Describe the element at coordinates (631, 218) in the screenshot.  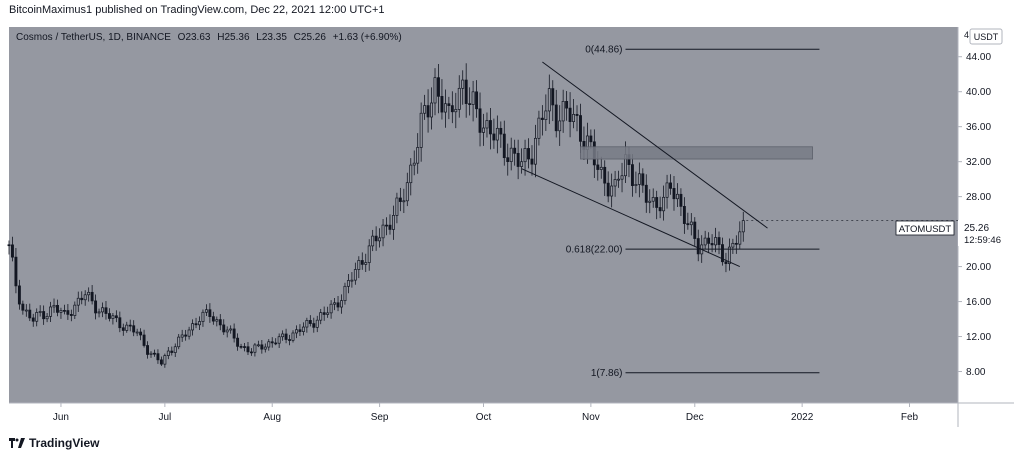
I see `trend-line-lower-support` at that location.